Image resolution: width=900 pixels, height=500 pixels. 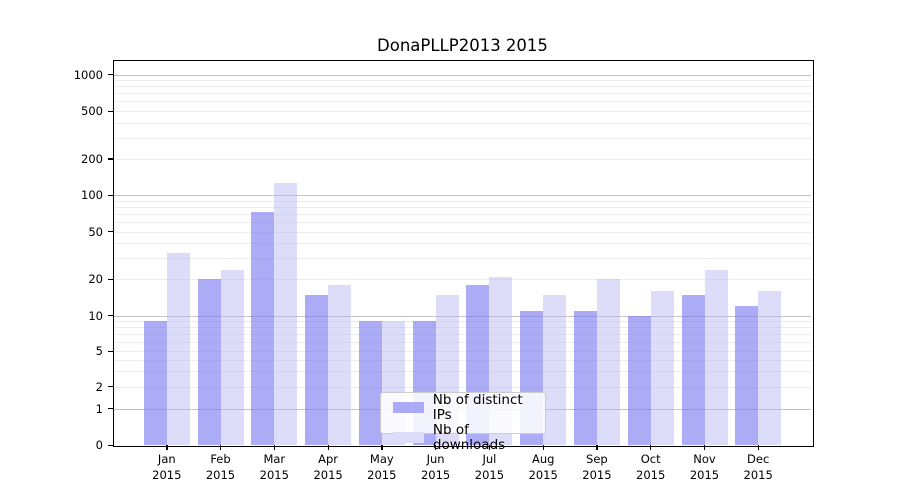 I want to click on x-tick-label: Apr 2015, so click(x=328, y=467).